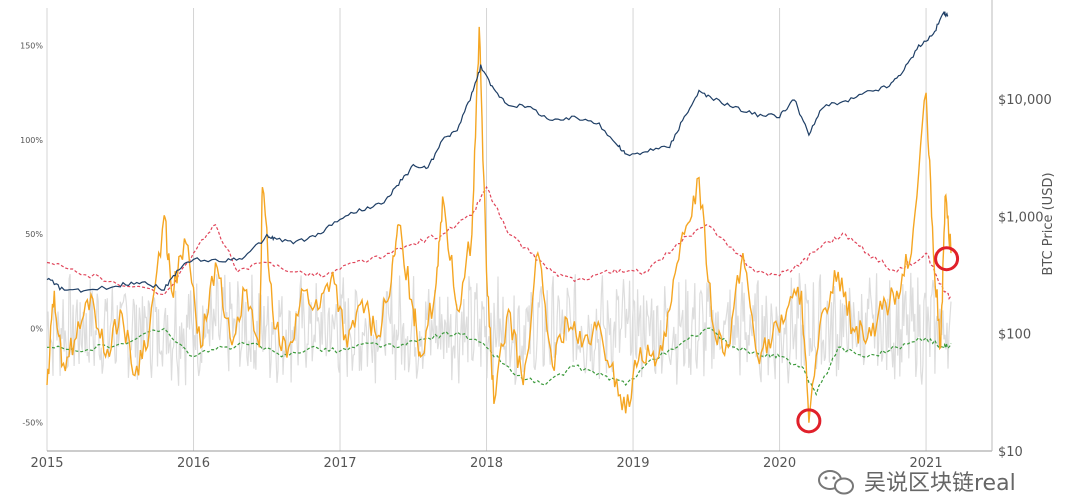 This screenshot has height=498, width=1080. Describe the element at coordinates (46, 463) in the screenshot. I see `x-tick-label: 2015` at that location.